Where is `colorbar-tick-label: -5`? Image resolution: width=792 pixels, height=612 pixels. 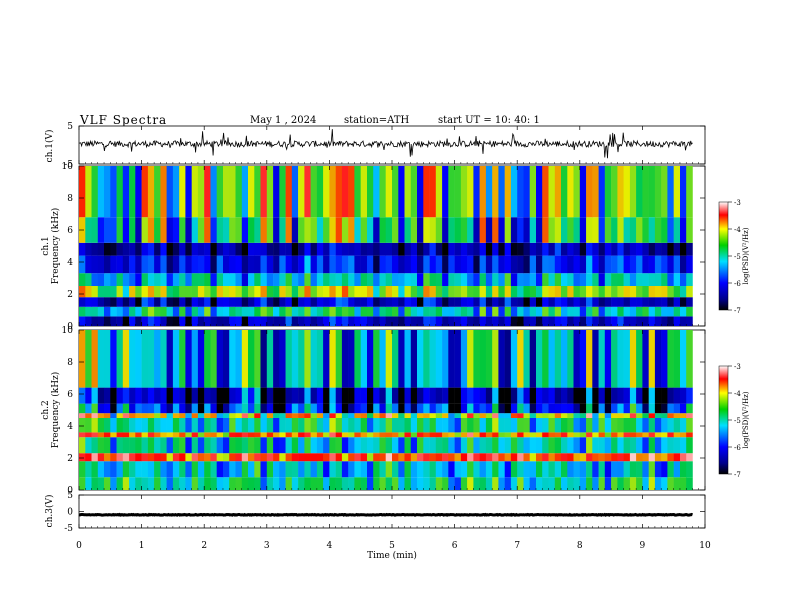
colorbar-tick-label: -5 is located at coordinates (737, 421).